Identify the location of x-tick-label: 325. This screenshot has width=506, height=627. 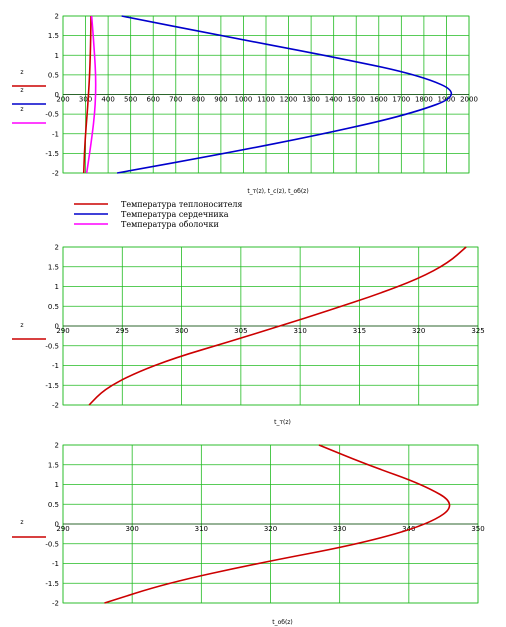
(477, 331).